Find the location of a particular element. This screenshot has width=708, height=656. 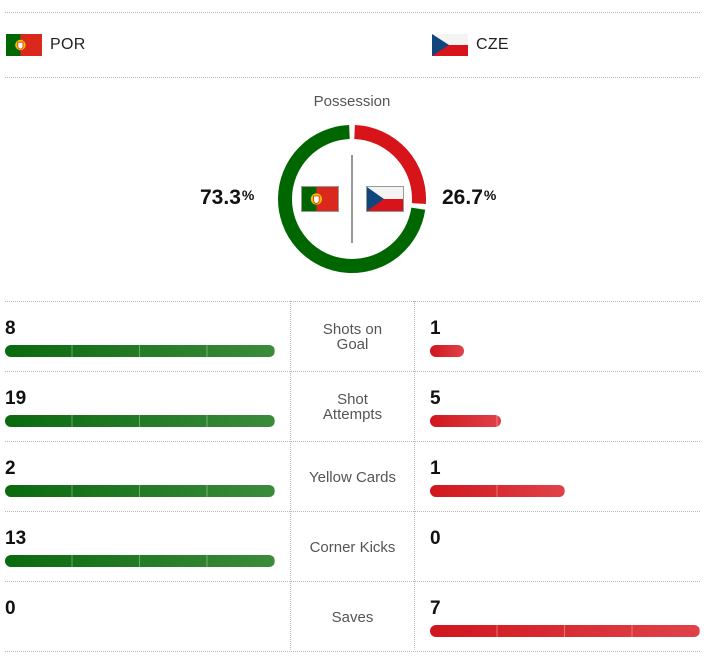

home-stat-value: 8 is located at coordinates (10, 328).